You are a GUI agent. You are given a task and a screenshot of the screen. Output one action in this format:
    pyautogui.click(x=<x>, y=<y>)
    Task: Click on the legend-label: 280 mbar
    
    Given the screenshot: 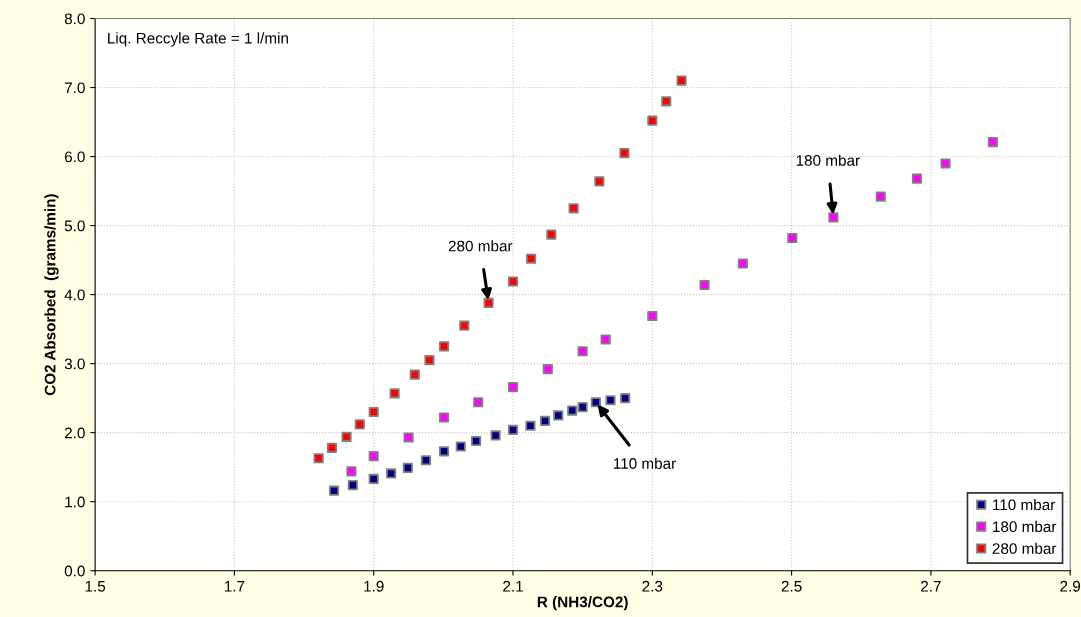 What is the action you would take?
    pyautogui.click(x=1024, y=548)
    